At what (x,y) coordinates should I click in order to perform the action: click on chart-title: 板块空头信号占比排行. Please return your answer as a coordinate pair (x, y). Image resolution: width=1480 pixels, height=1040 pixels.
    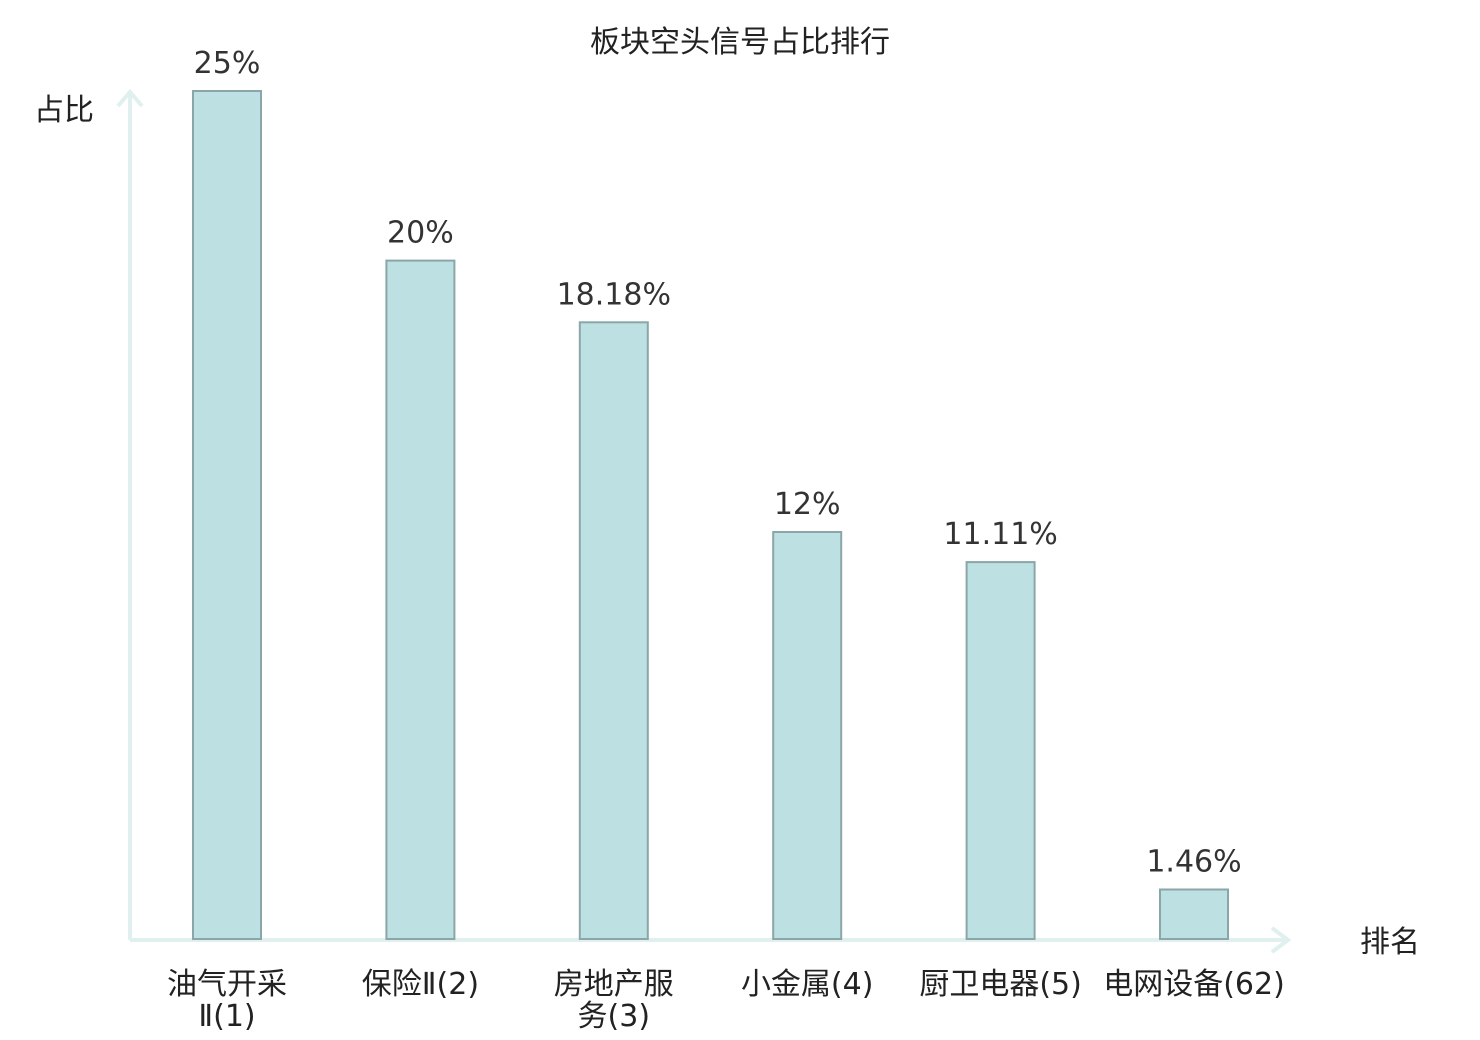
    Looking at the image, I should click on (740, 42).